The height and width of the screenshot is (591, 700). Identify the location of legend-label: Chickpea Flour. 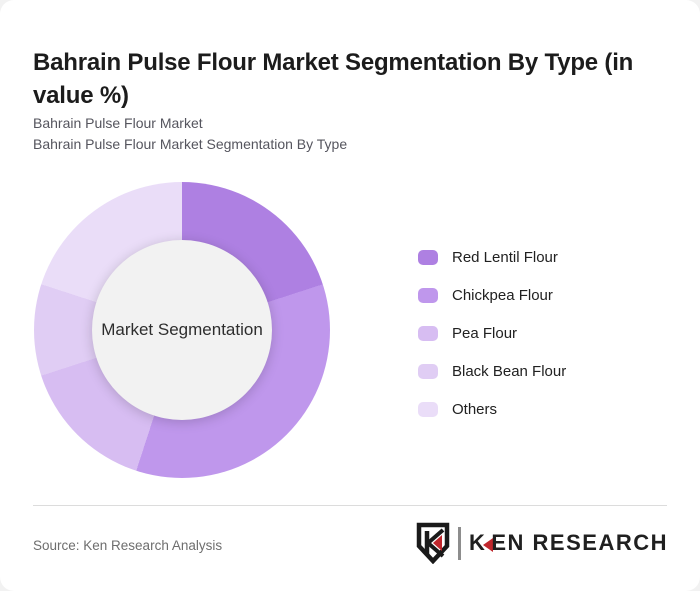
(502, 295).